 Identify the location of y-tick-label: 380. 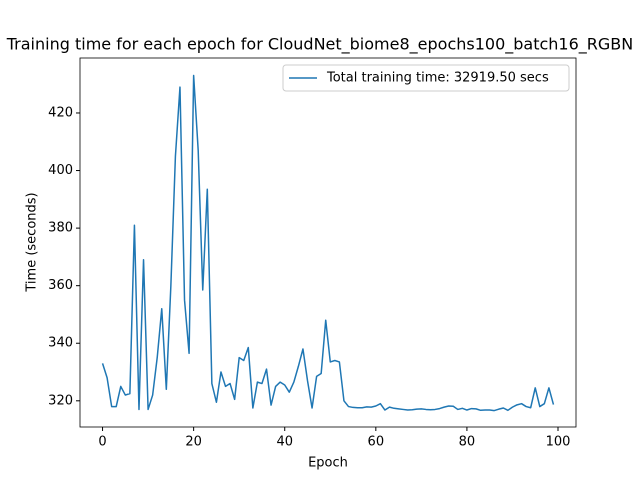
(60, 228).